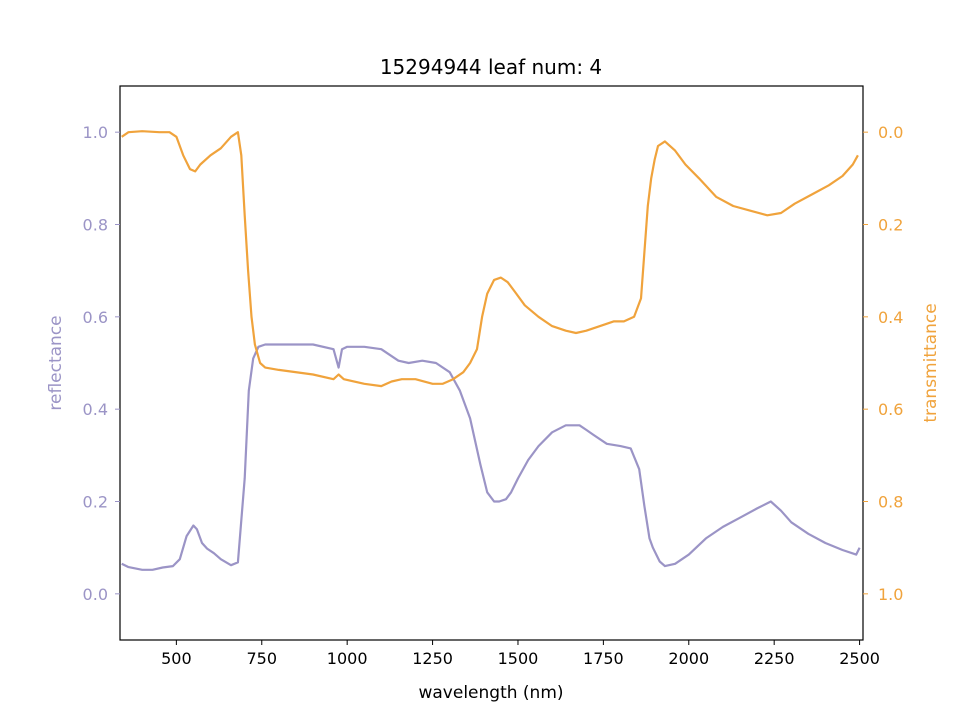  I want to click on x-tick-label: 750, so click(261, 658).